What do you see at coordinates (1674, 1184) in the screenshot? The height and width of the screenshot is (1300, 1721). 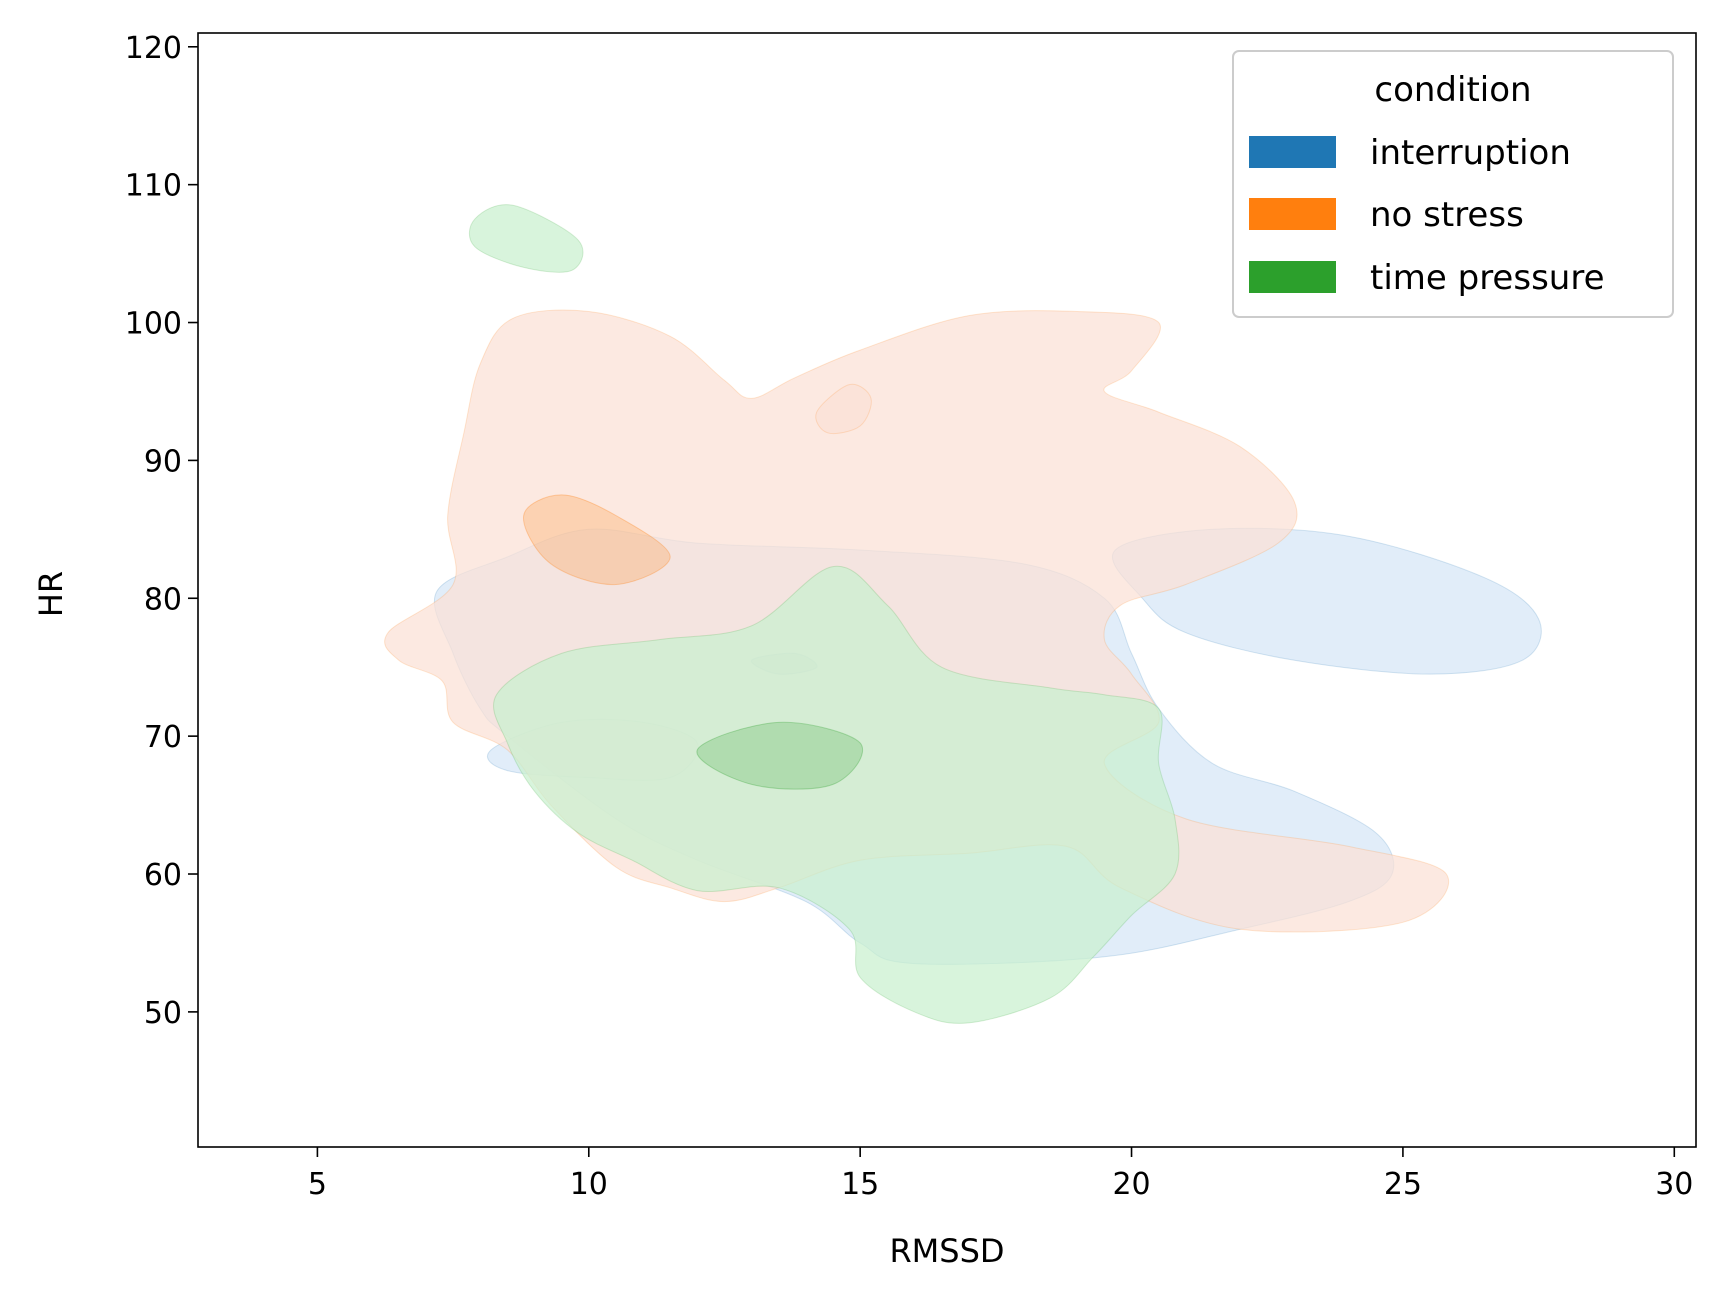 I see `x-tick-label-30: 30` at bounding box center [1674, 1184].